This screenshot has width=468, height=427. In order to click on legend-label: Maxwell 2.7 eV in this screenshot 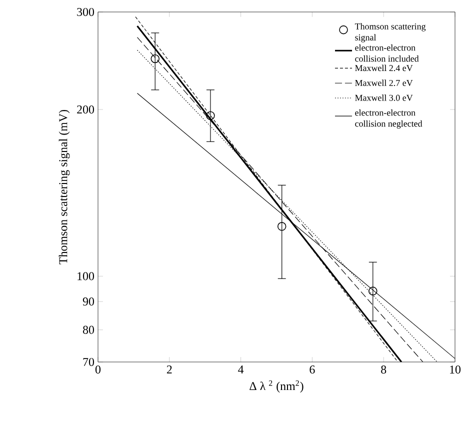, I will do `click(384, 83)`.